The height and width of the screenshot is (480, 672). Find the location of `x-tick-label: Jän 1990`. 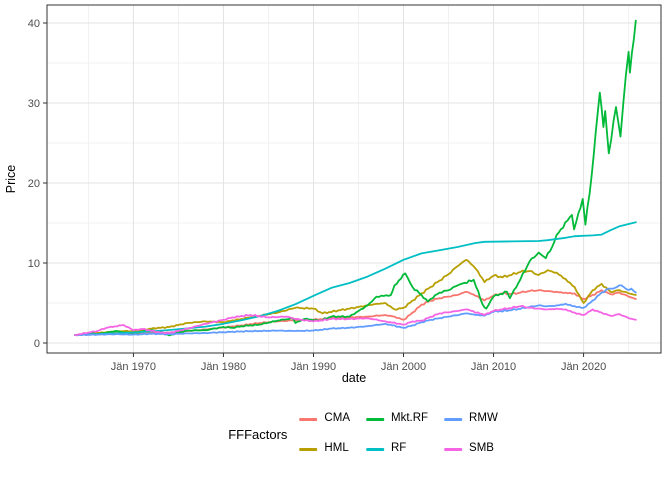

x-tick-label: Jän 1990 is located at coordinates (313, 367).